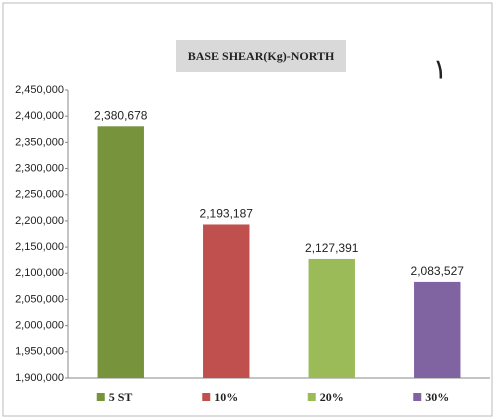 This screenshot has width=496, height=420. I want to click on y-tick-label: 2,300,000, so click(39, 168).